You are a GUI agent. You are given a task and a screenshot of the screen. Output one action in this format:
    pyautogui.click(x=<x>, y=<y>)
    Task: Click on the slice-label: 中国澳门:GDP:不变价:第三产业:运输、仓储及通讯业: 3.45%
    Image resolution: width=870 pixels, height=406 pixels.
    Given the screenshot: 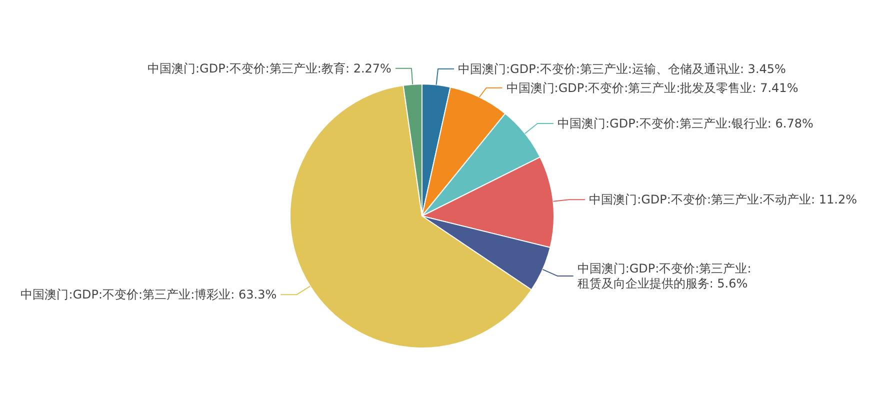 What is the action you would take?
    pyautogui.click(x=622, y=69)
    